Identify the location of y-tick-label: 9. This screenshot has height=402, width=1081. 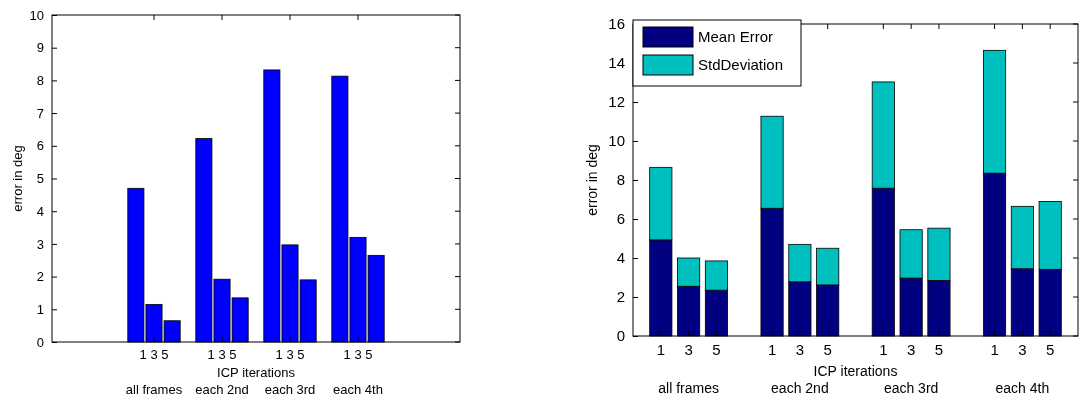
(40, 48).